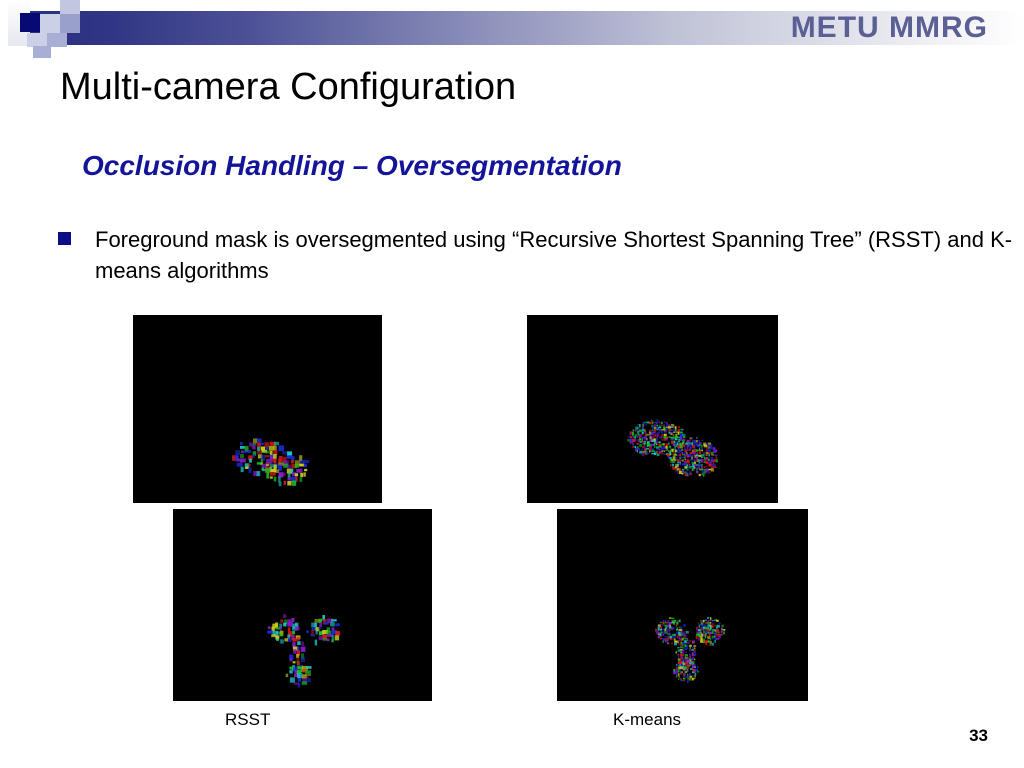 The width and height of the screenshot is (1024, 768). What do you see at coordinates (37, 40) in the screenshot?
I see `logo-block-lavender-d` at bounding box center [37, 40].